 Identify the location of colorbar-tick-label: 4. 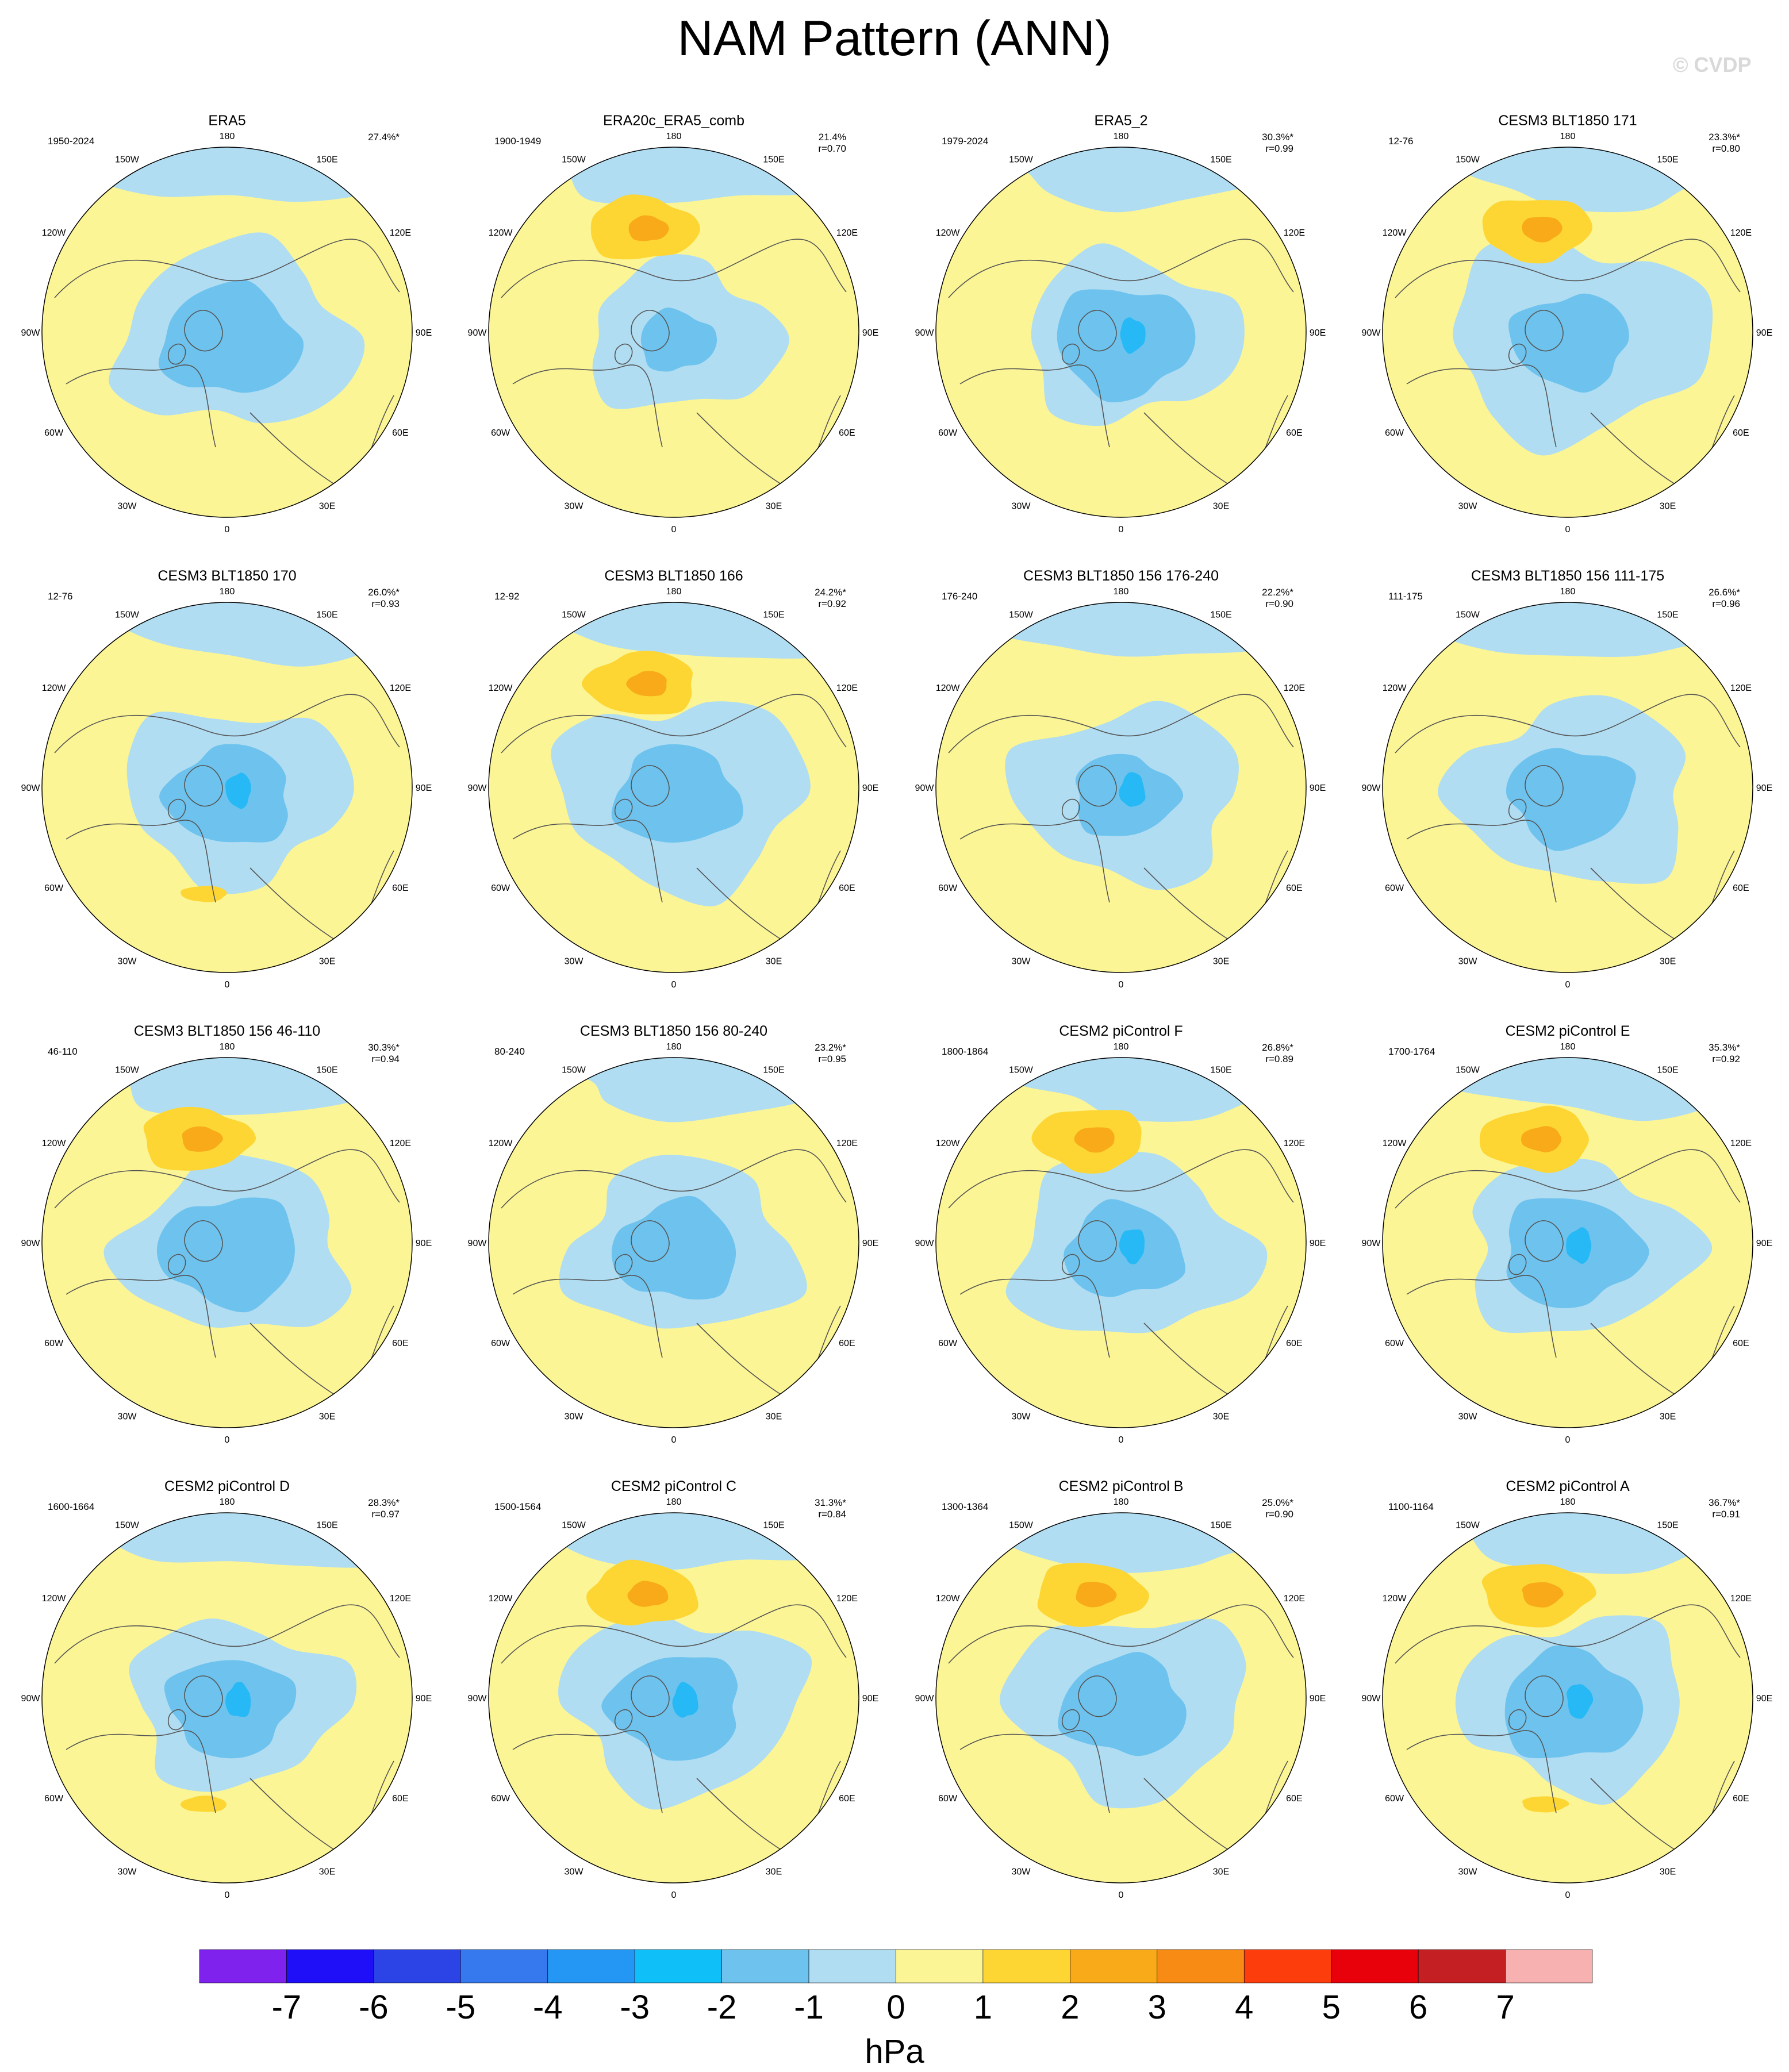
(1244, 2007).